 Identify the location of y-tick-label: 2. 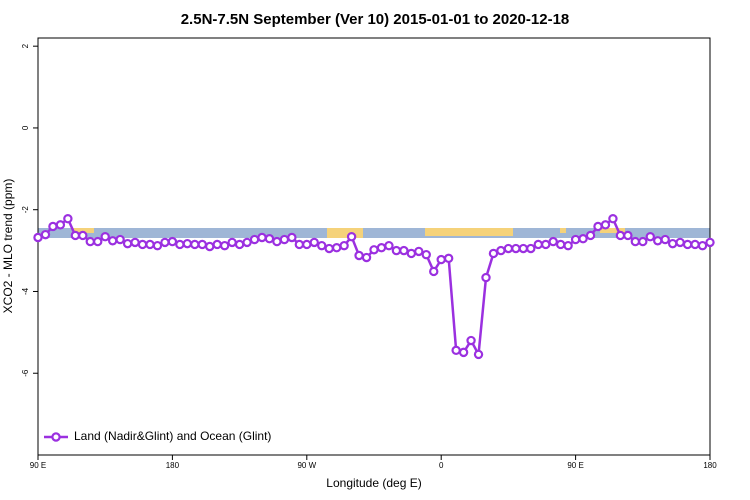
(25, 45).